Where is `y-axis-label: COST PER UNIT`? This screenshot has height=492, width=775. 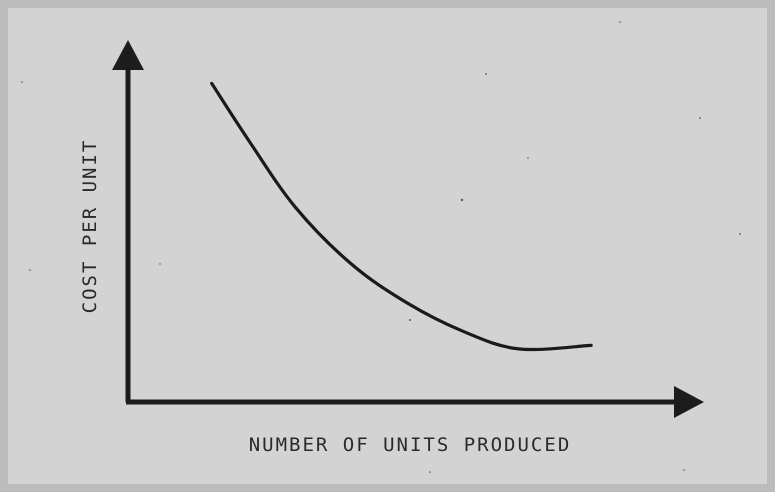
y-axis-label: COST PER UNIT is located at coordinates (90, 226).